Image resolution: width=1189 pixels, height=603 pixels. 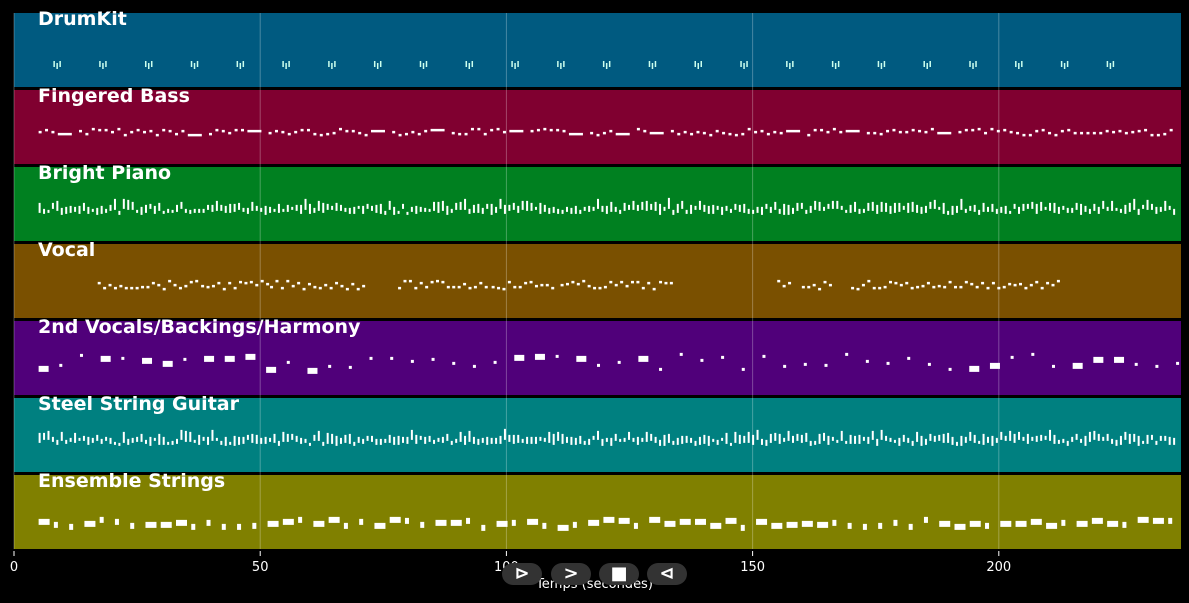 What do you see at coordinates (619, 574) in the screenshot?
I see `stop-button: ■` at bounding box center [619, 574].